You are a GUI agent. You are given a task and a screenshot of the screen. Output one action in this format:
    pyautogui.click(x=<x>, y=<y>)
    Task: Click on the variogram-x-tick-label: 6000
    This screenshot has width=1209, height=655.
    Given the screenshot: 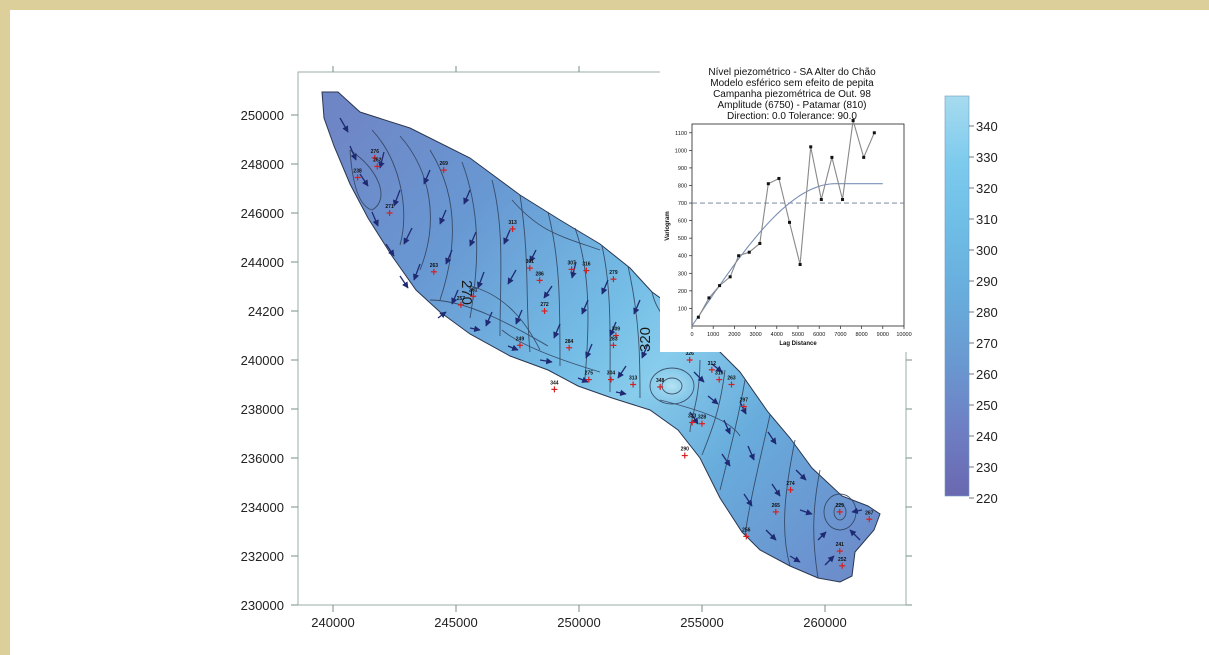 What is the action you would take?
    pyautogui.click(x=819, y=335)
    